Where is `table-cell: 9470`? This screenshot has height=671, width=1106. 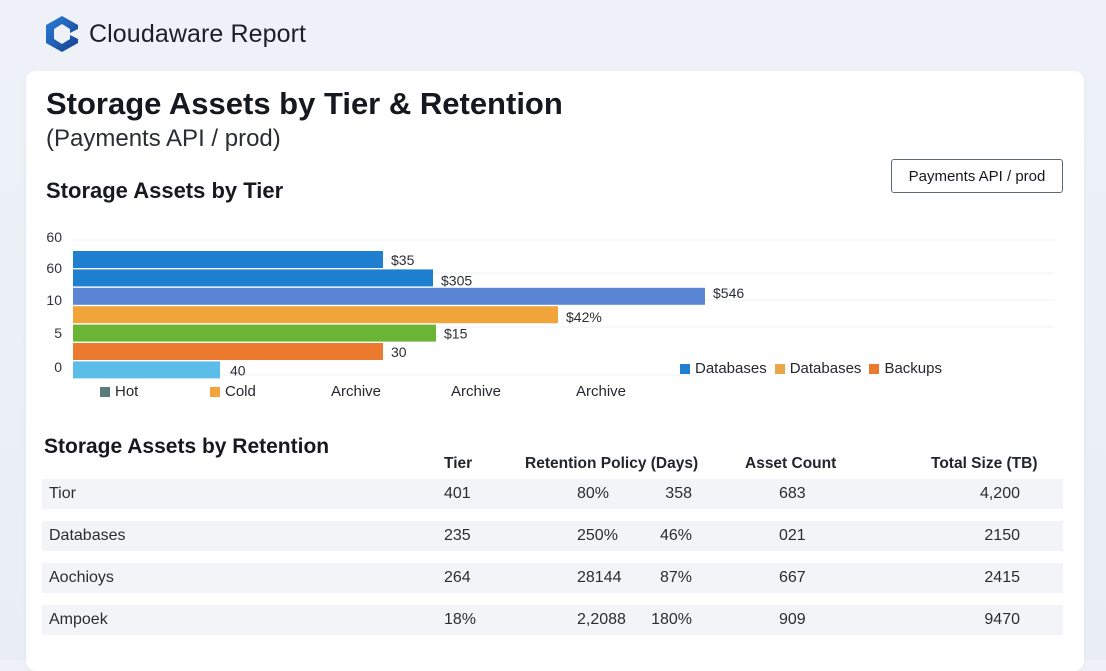
table-cell: 9470 is located at coordinates (1002, 619).